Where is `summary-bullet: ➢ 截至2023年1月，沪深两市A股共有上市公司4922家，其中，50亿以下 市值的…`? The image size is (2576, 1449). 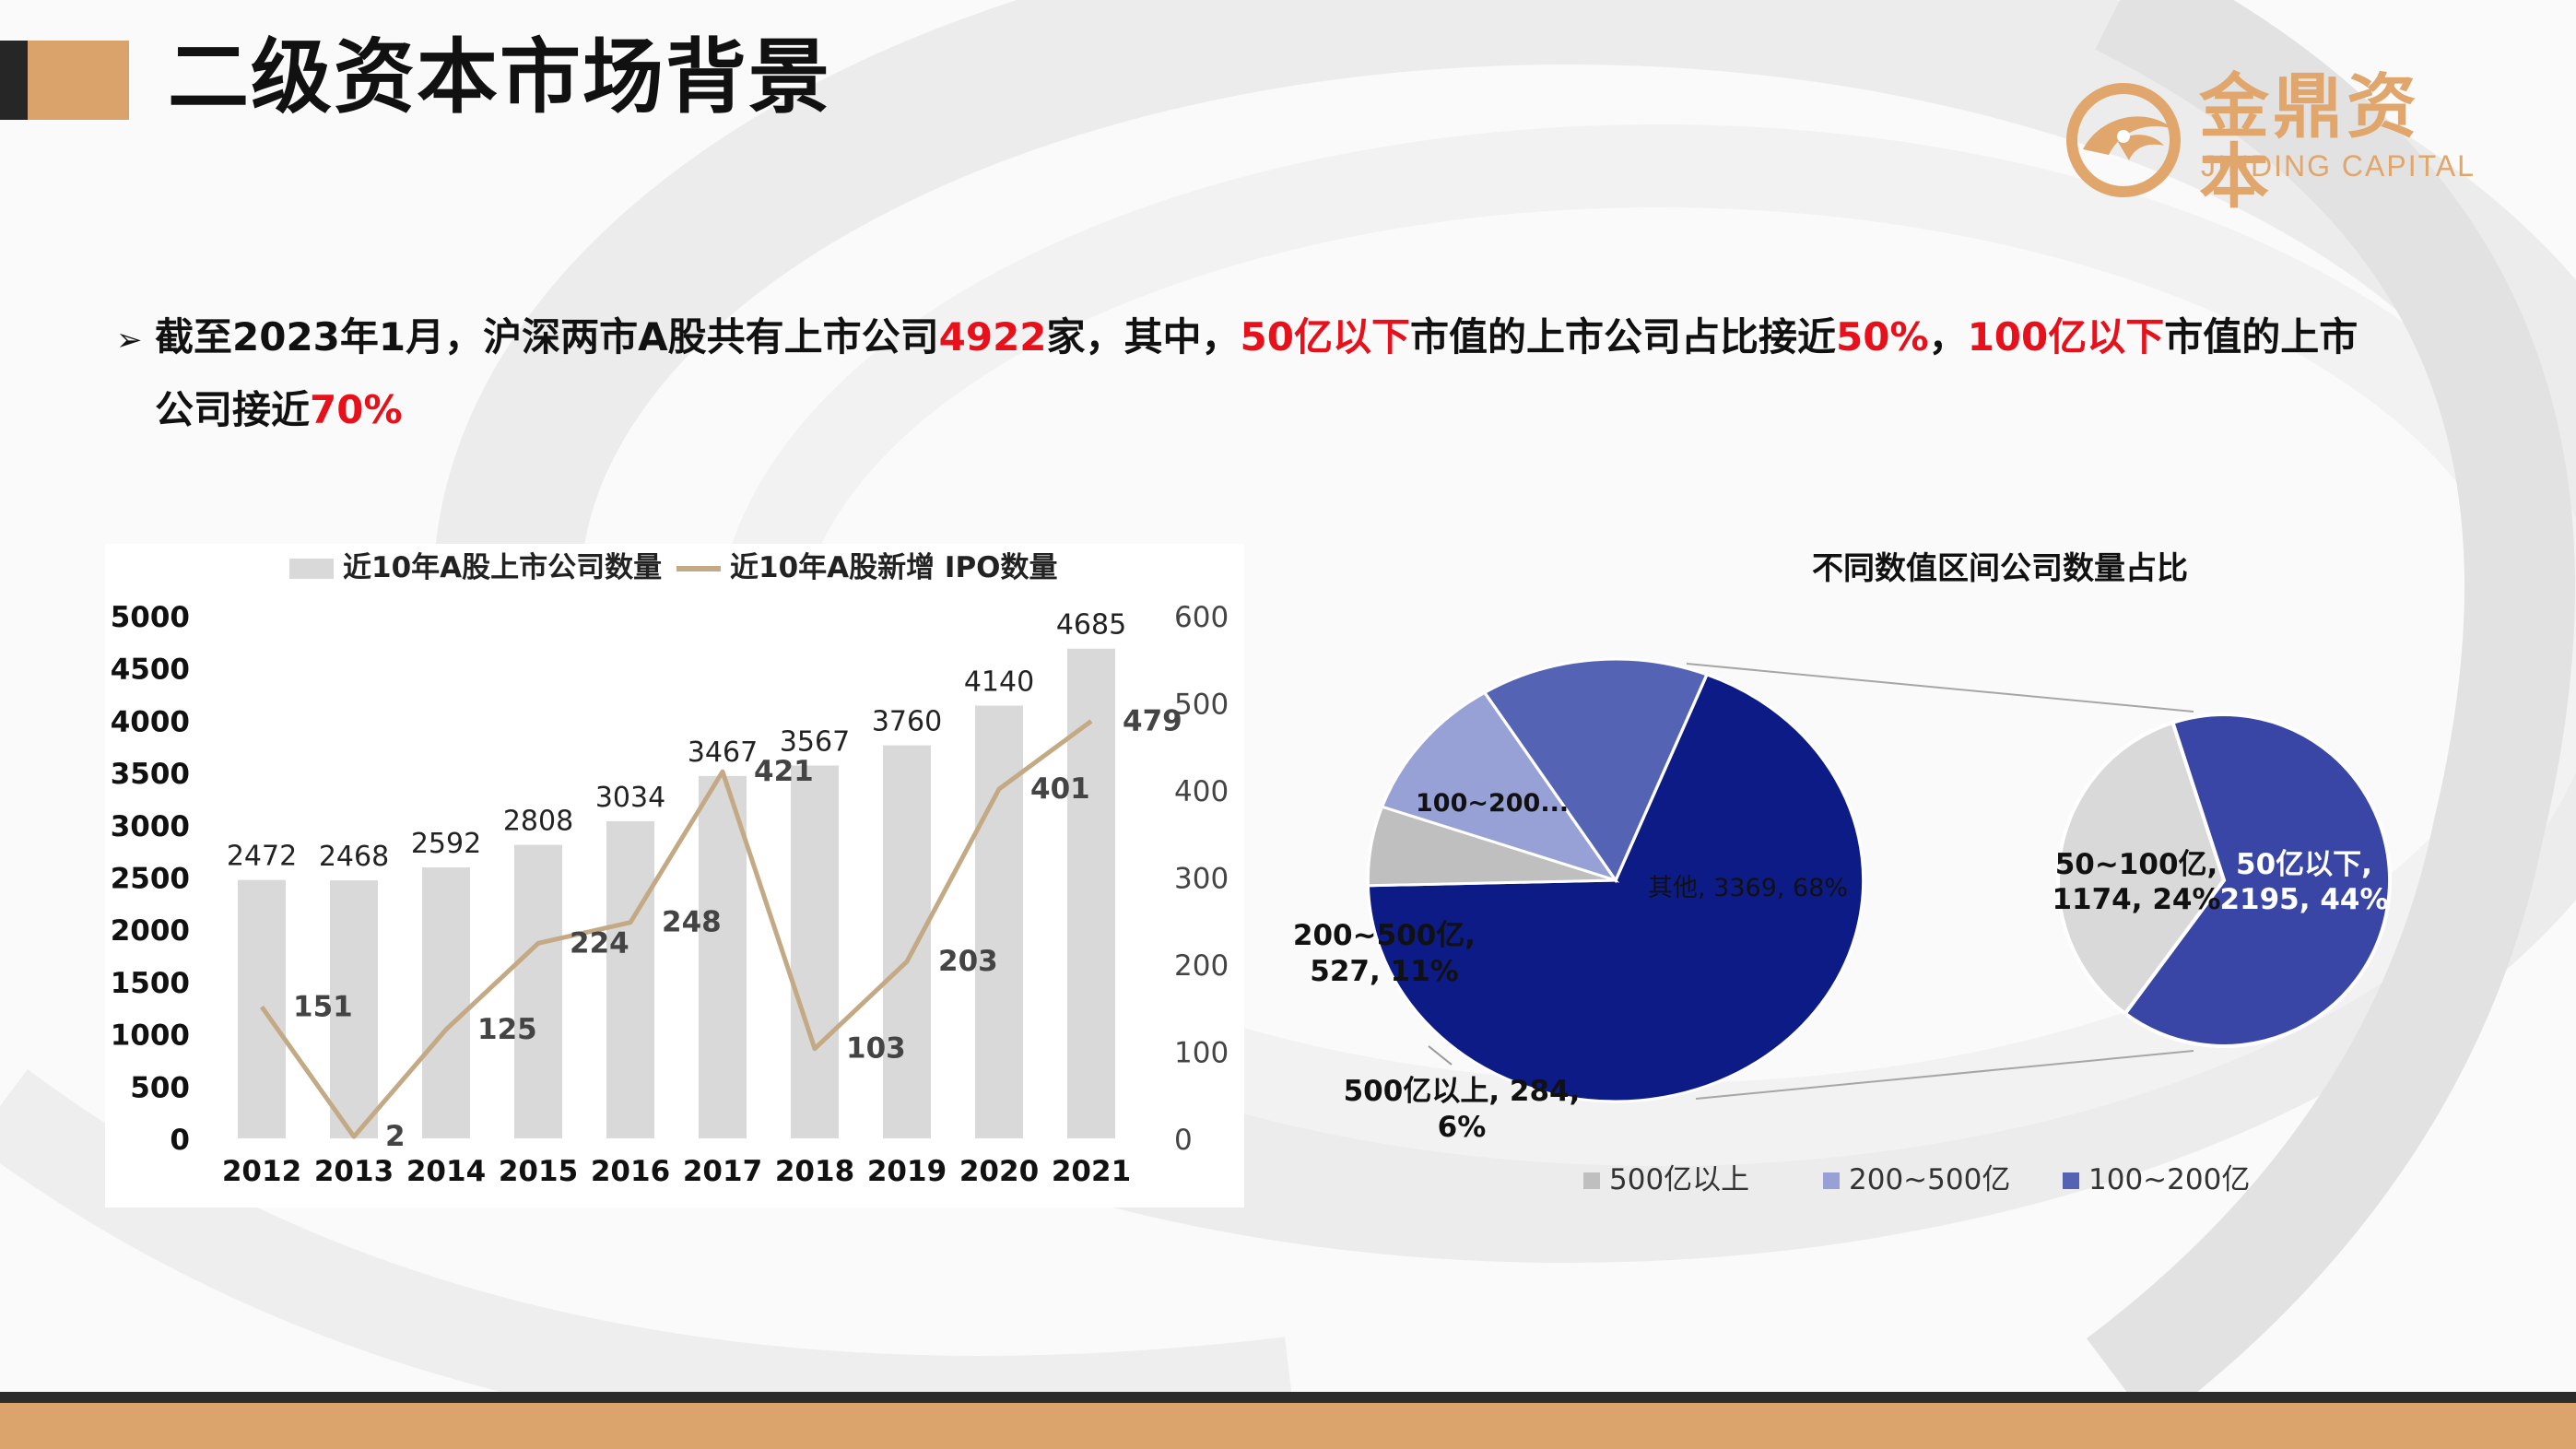 summary-bullet: ➢ 截至2023年1月，沪深两市A股共有上市公司4922家，其中，50亿以下 市值的… is located at coordinates (1240, 373).